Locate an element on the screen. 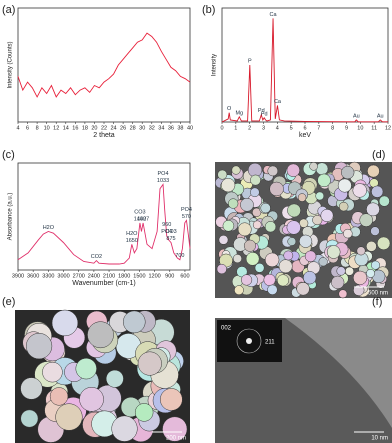 This screenshot has width=392, height=443. x-tick-label: 32 is located at coordinates (152, 128).